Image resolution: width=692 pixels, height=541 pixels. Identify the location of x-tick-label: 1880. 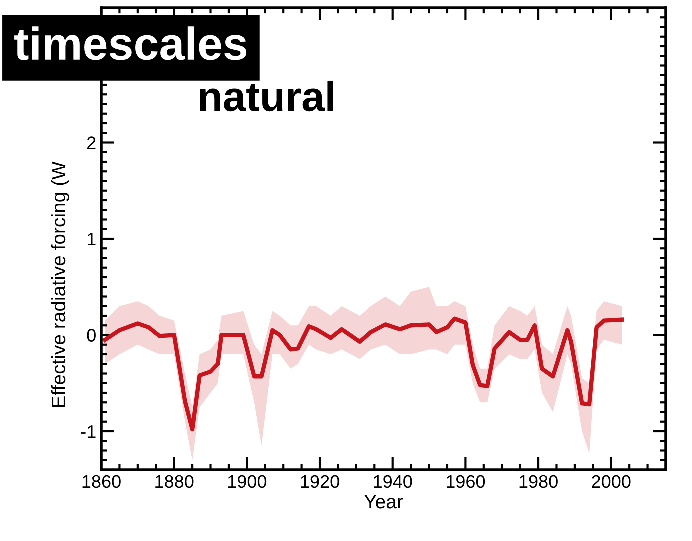
(175, 481).